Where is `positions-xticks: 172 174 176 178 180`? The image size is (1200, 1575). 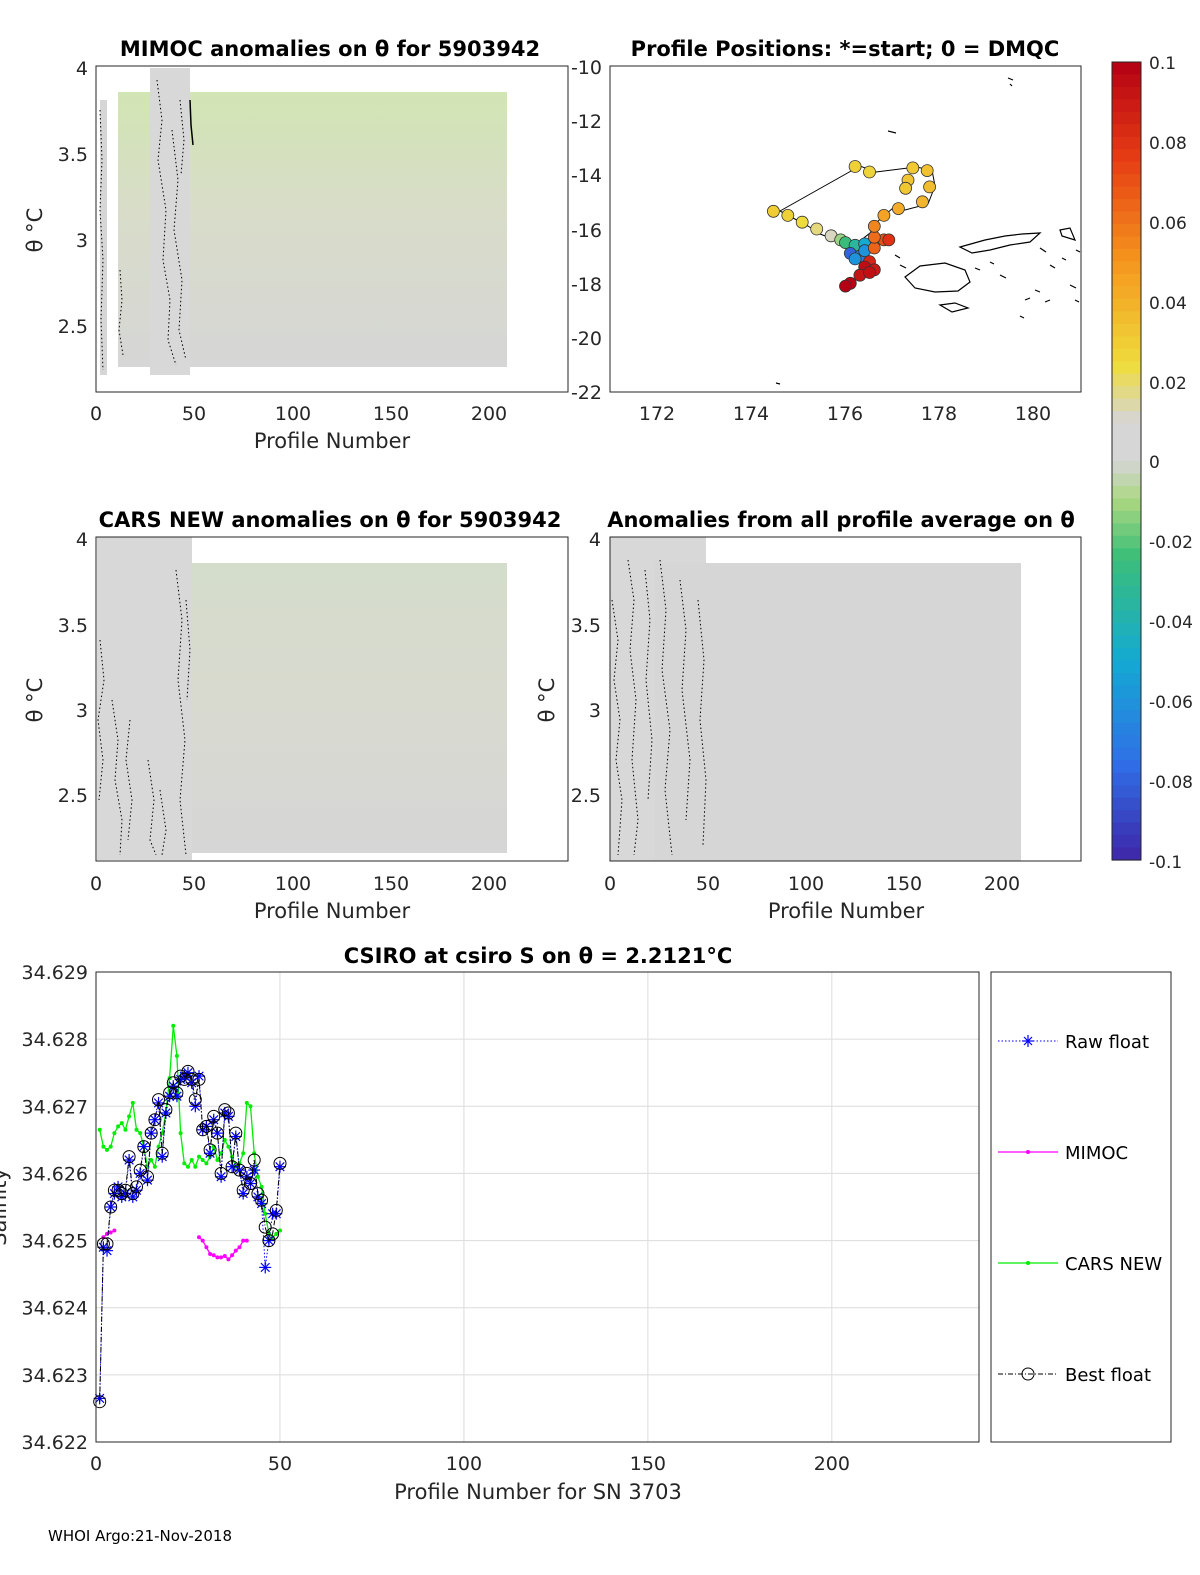
positions-xticks: 172 174 176 178 180 is located at coordinates (845, 414).